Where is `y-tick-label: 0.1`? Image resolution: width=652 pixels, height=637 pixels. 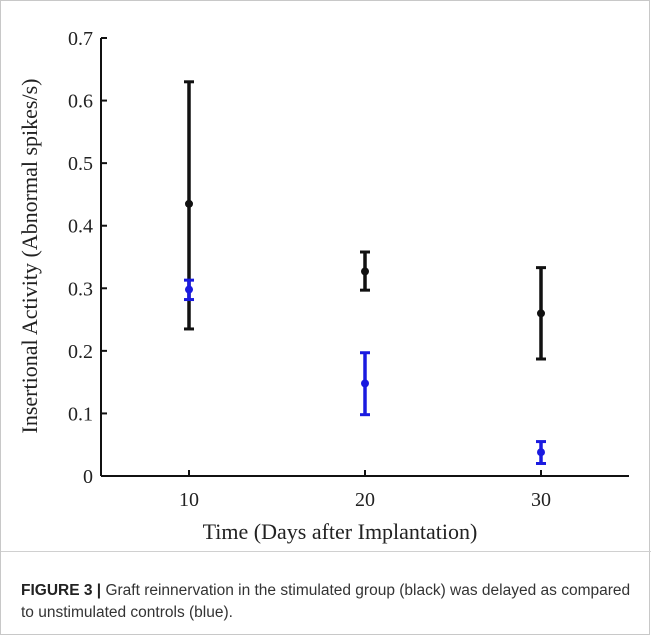
y-tick-label: 0.1 is located at coordinates (80, 414).